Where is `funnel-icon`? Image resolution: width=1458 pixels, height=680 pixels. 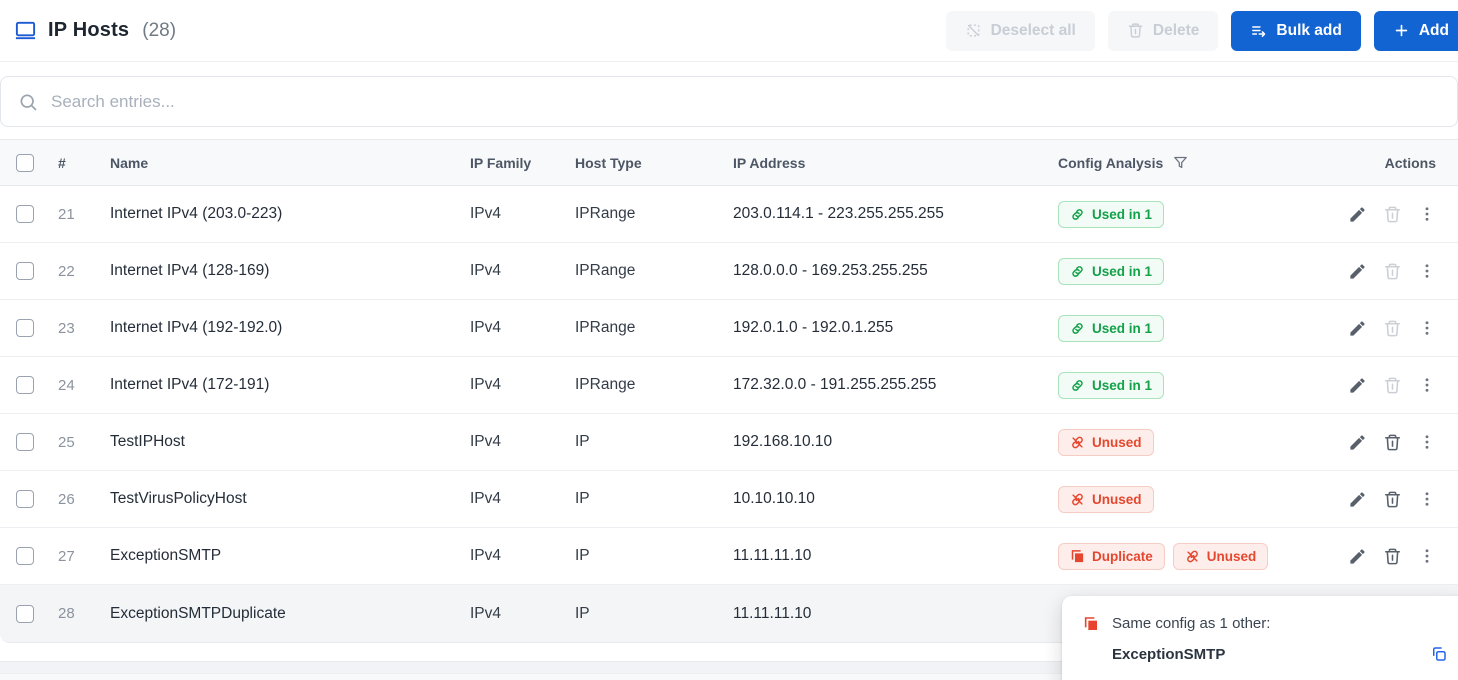 funnel-icon is located at coordinates (1180, 162).